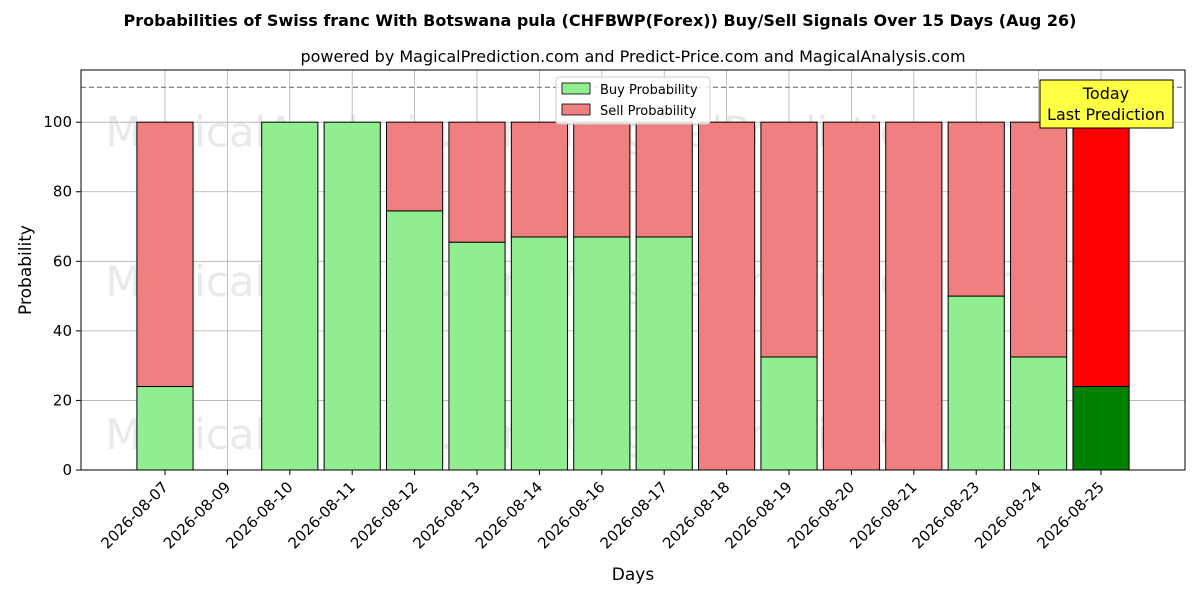 The image size is (1200, 600). What do you see at coordinates (576, 88) in the screenshot?
I see `legend-buy-swatch` at bounding box center [576, 88].